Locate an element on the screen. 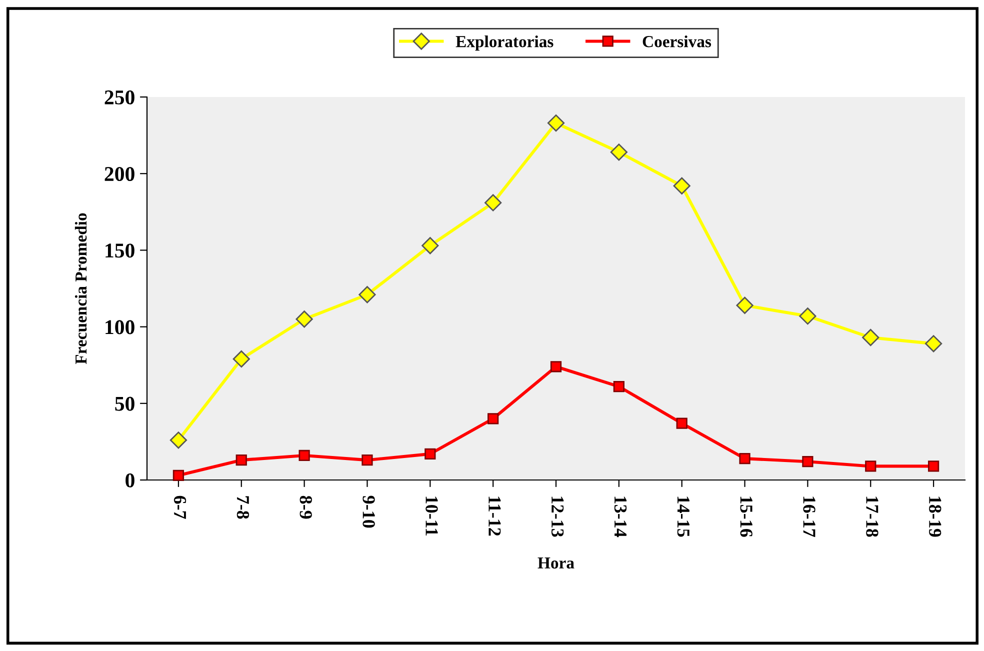  x-tick-label: 6-7 is located at coordinates (180, 507).